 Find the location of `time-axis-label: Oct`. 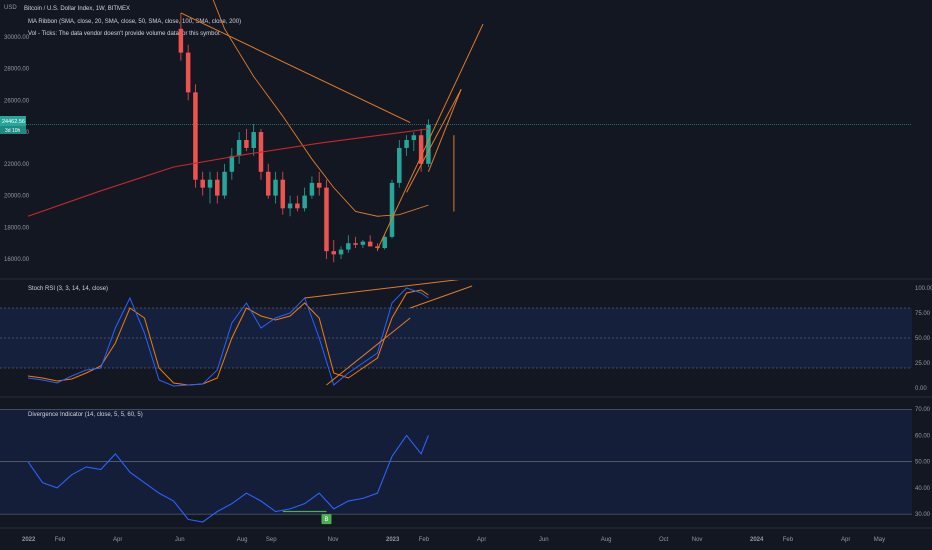

time-axis-label: Oct is located at coordinates (664, 540).